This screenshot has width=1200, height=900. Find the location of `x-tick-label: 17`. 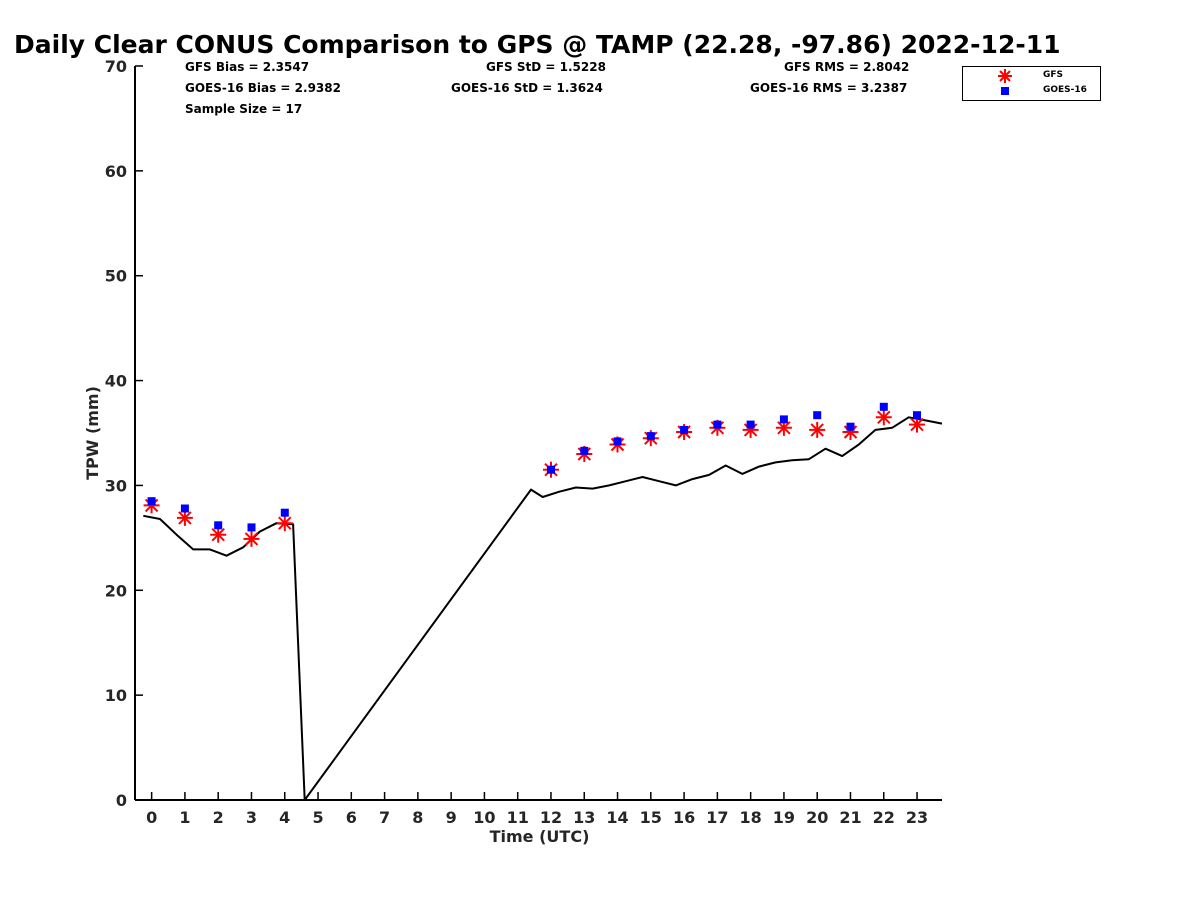

x-tick-label: 17 is located at coordinates (717, 817).